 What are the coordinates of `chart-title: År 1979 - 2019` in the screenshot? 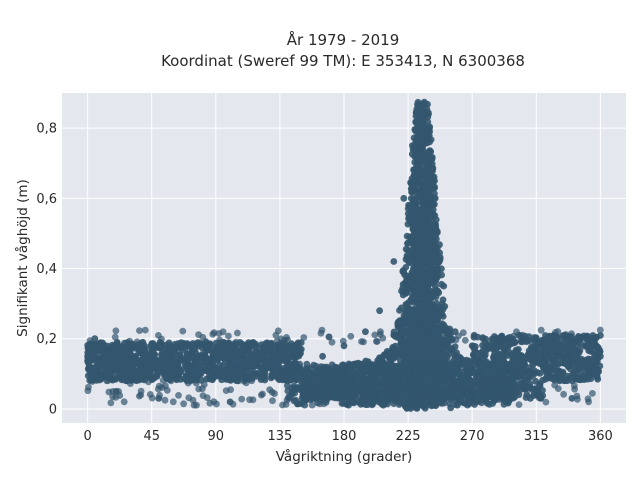 It's located at (343, 39).